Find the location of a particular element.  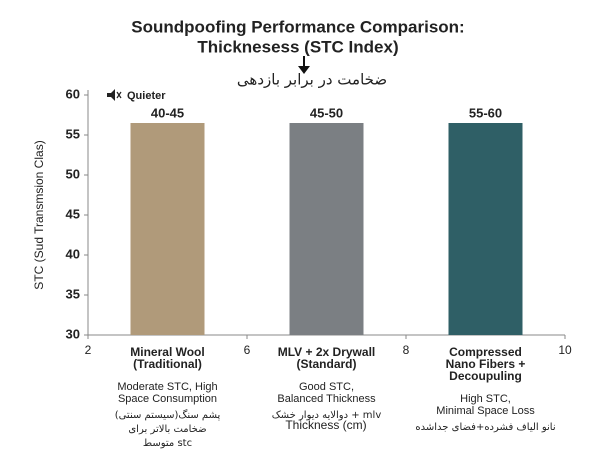

description-fa: دوالایه دیوار خشک + mlv is located at coordinates (327, 415).